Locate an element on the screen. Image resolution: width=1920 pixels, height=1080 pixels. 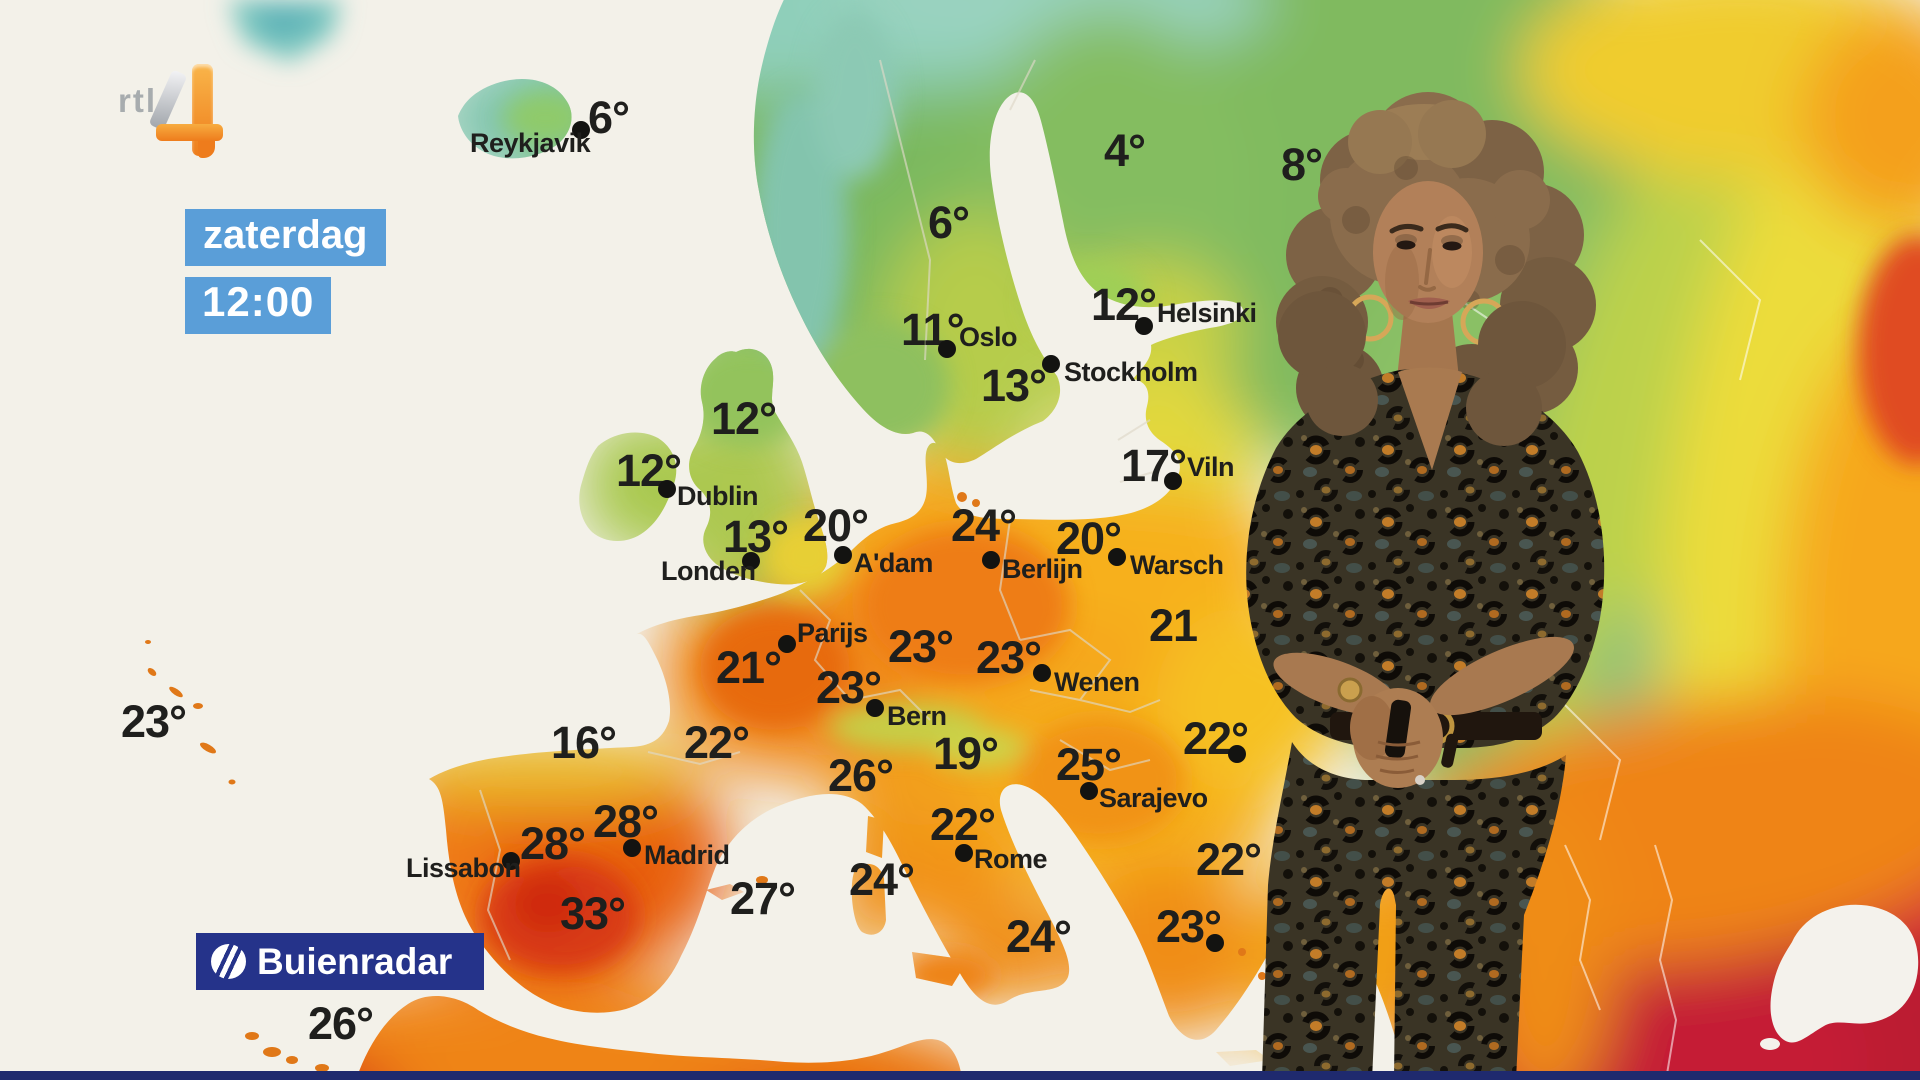
station-city-label: Reykjavik is located at coordinates (530, 143).